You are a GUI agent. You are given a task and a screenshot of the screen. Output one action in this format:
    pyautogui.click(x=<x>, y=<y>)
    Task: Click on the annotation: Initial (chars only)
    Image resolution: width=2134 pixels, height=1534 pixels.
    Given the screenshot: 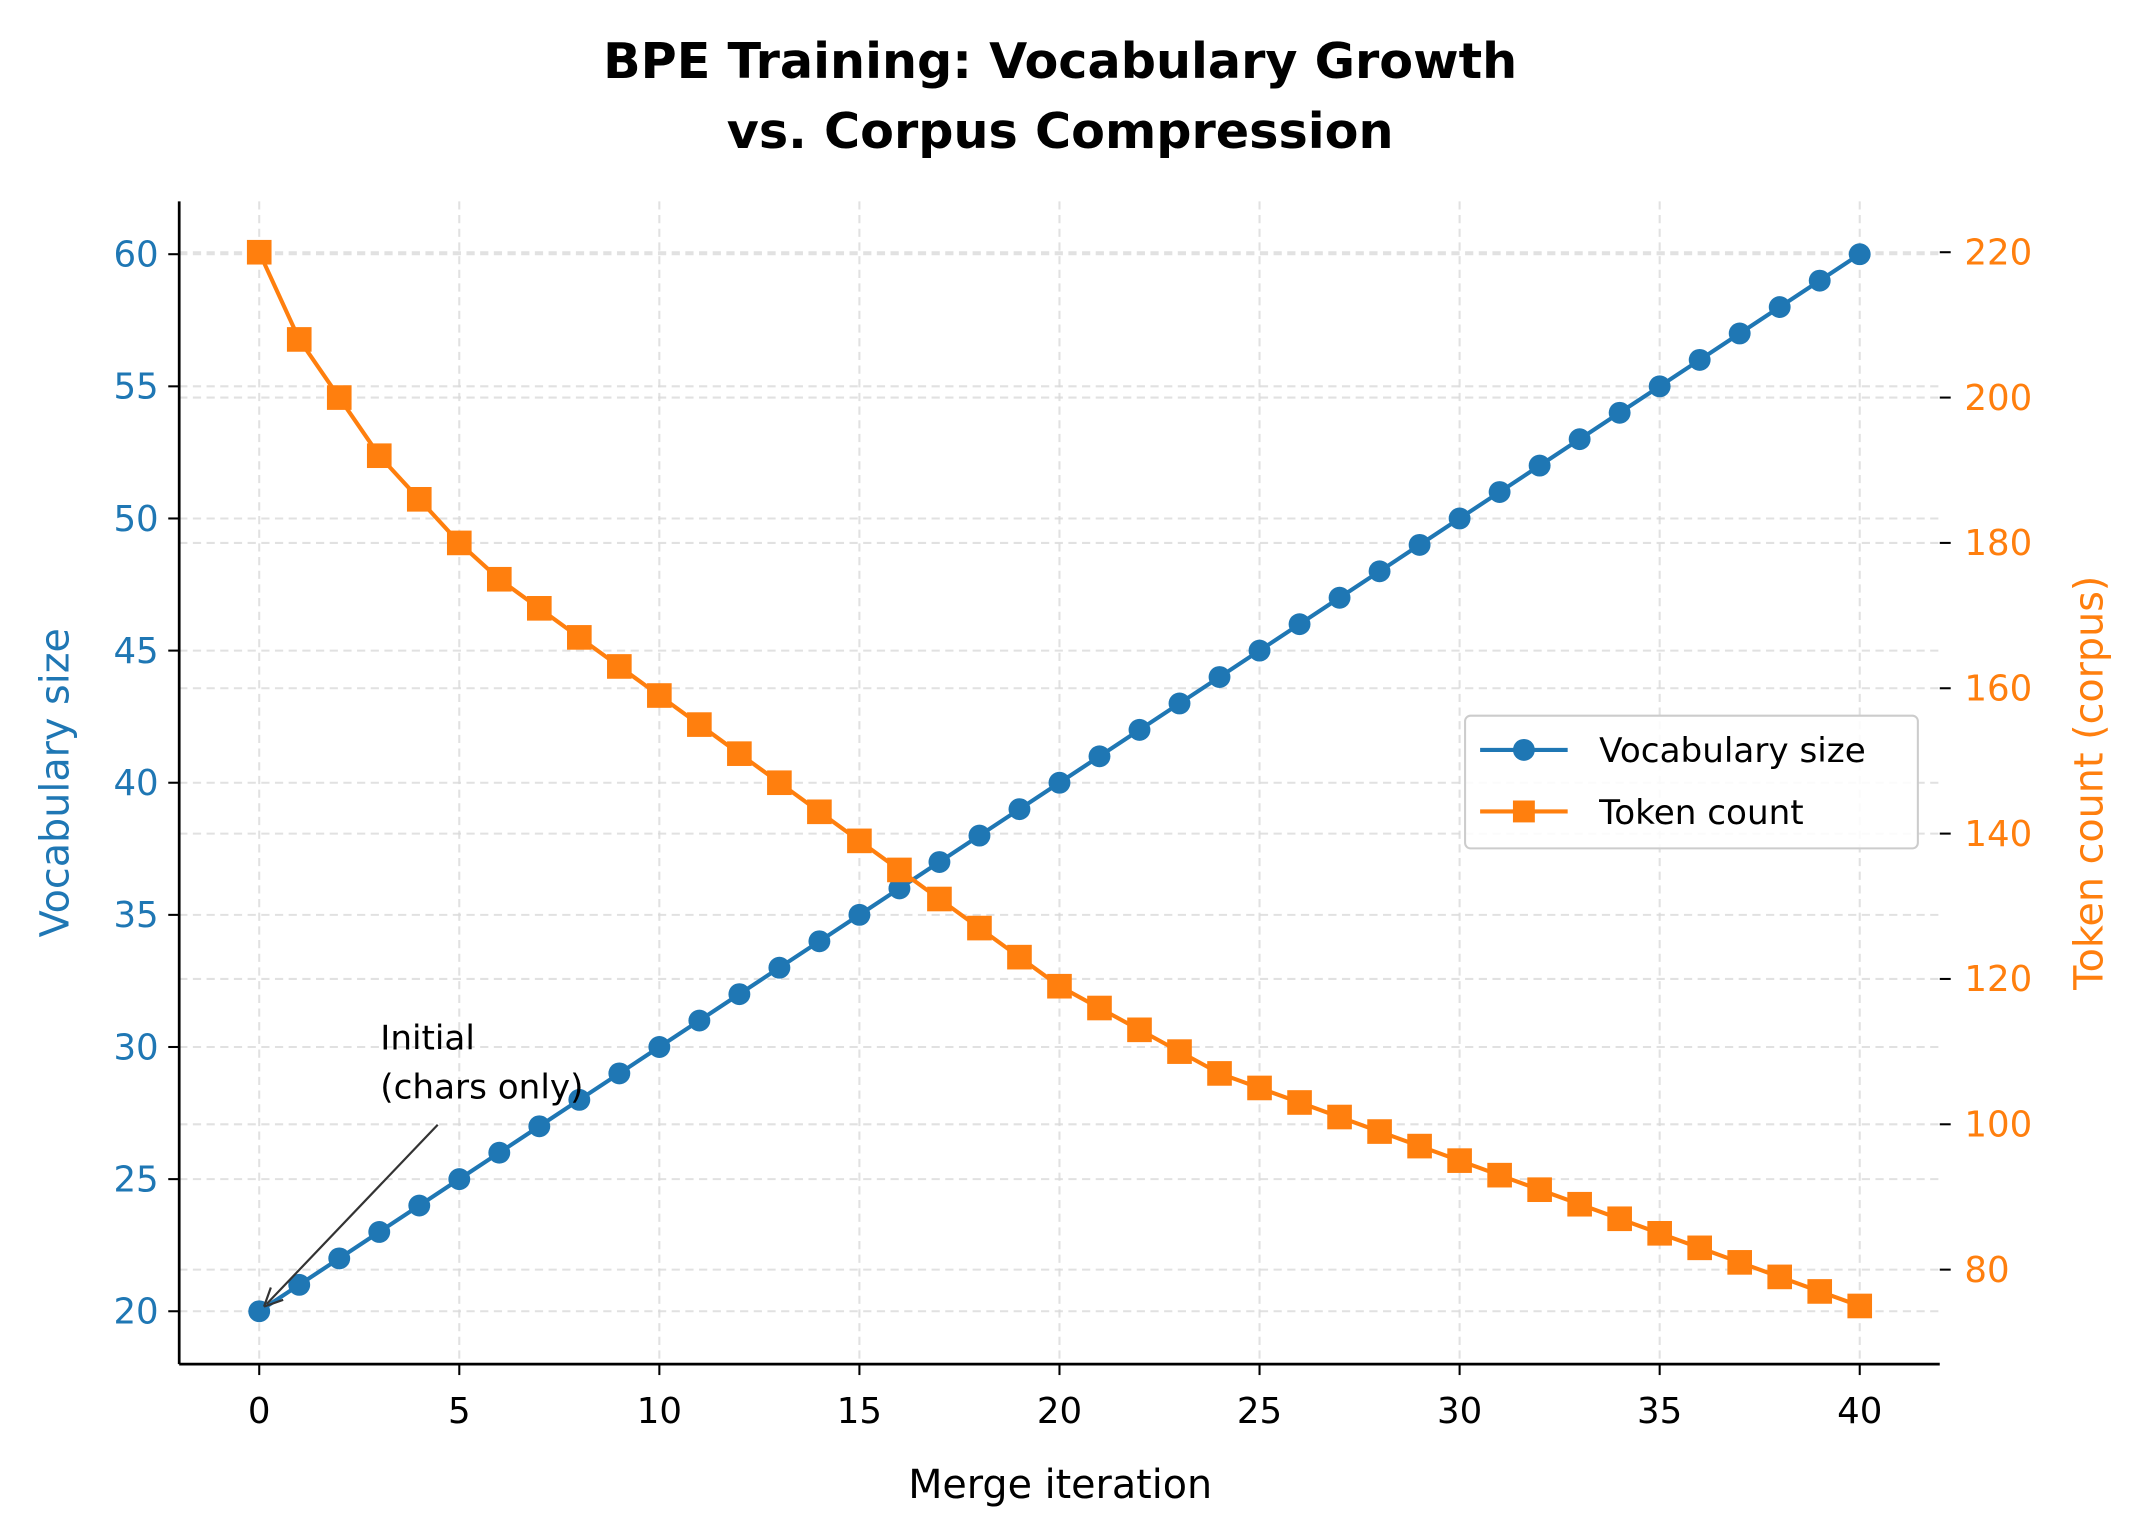 What is the action you would take?
    pyautogui.click(x=422, y=1163)
    